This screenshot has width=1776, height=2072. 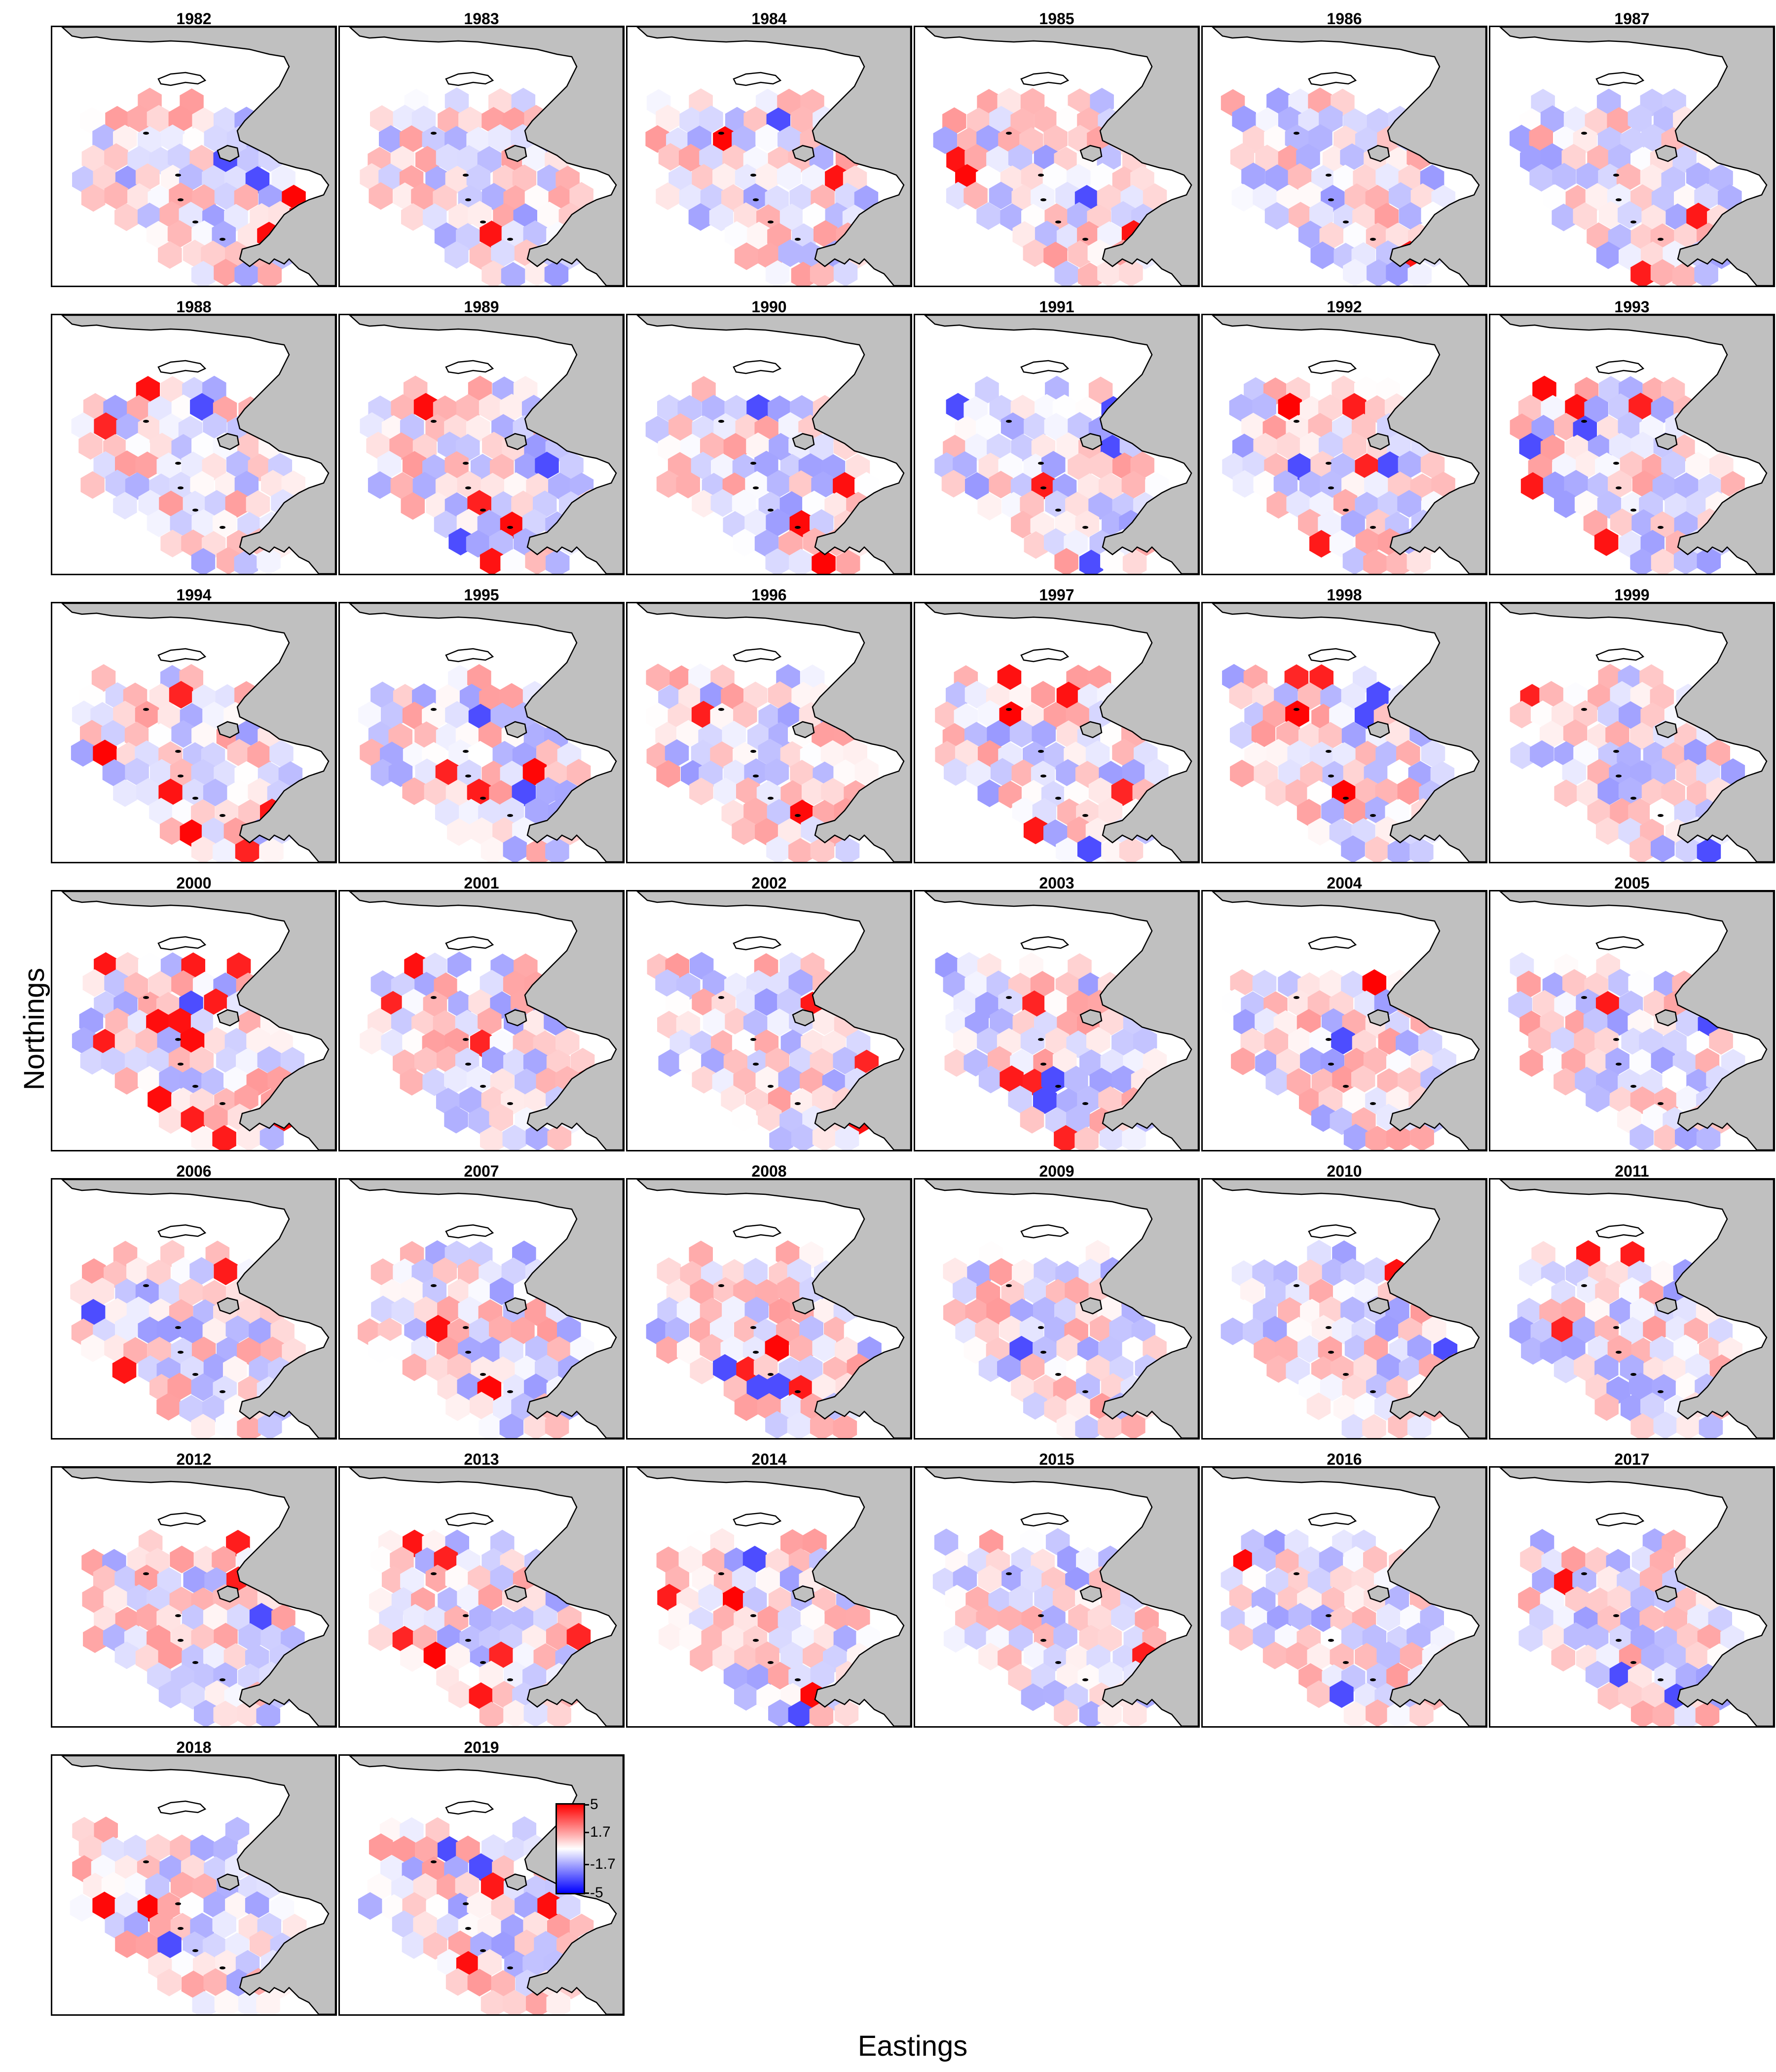 What do you see at coordinates (481, 156) in the screenshot?
I see `map-panel-1983` at bounding box center [481, 156].